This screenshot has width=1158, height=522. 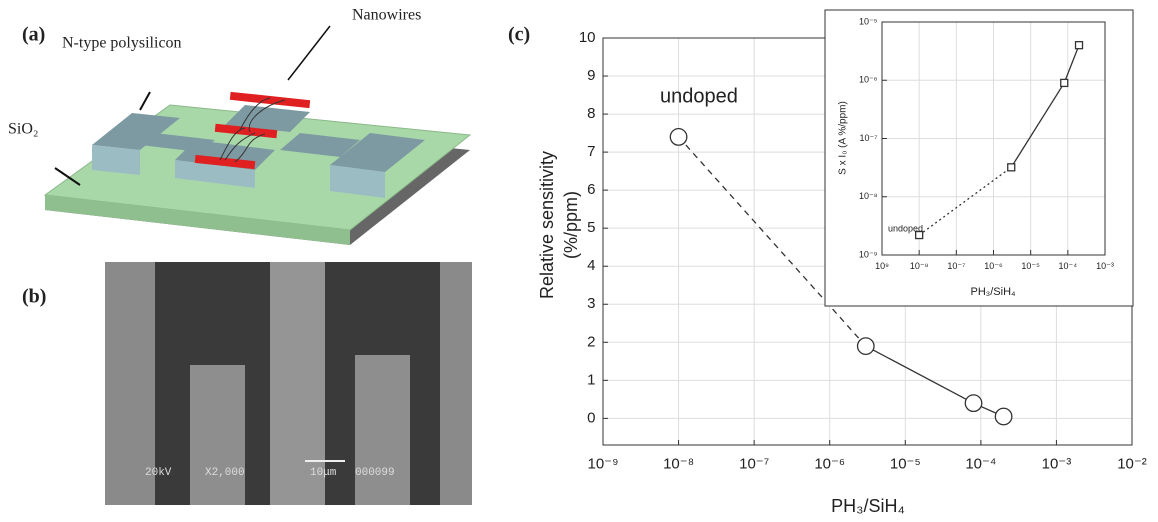 I want to click on y-axis-label: (%/ppm), so click(x=571, y=225).